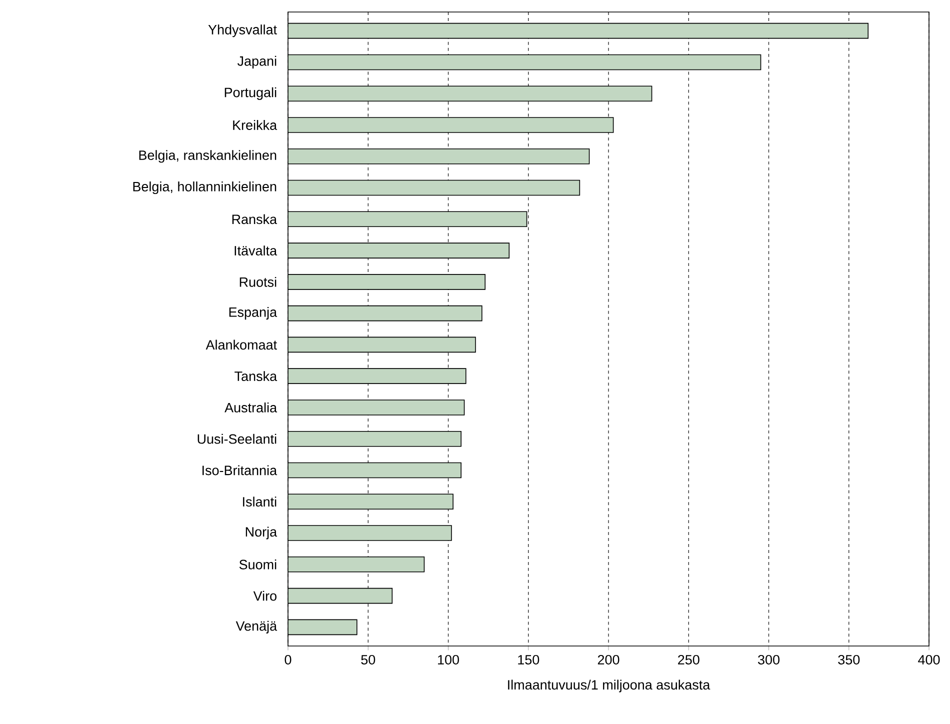 The height and width of the screenshot is (724, 950). Describe the element at coordinates (242, 31) in the screenshot. I see `y-tick-label: Yhdysvallat` at that location.